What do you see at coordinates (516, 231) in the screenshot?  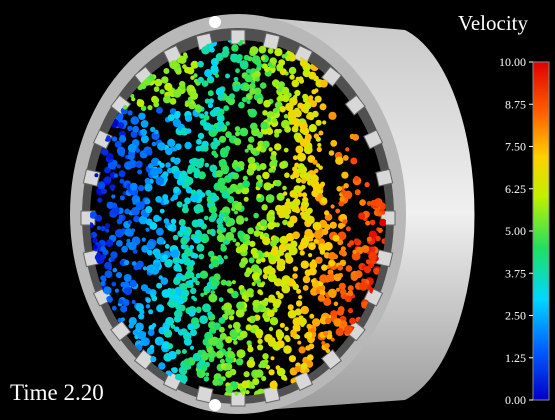 I see `colorbar-ticks: 0.00 1.25 2.50 3.75 5.00 6.25 7.50 8.75 10.00` at bounding box center [516, 231].